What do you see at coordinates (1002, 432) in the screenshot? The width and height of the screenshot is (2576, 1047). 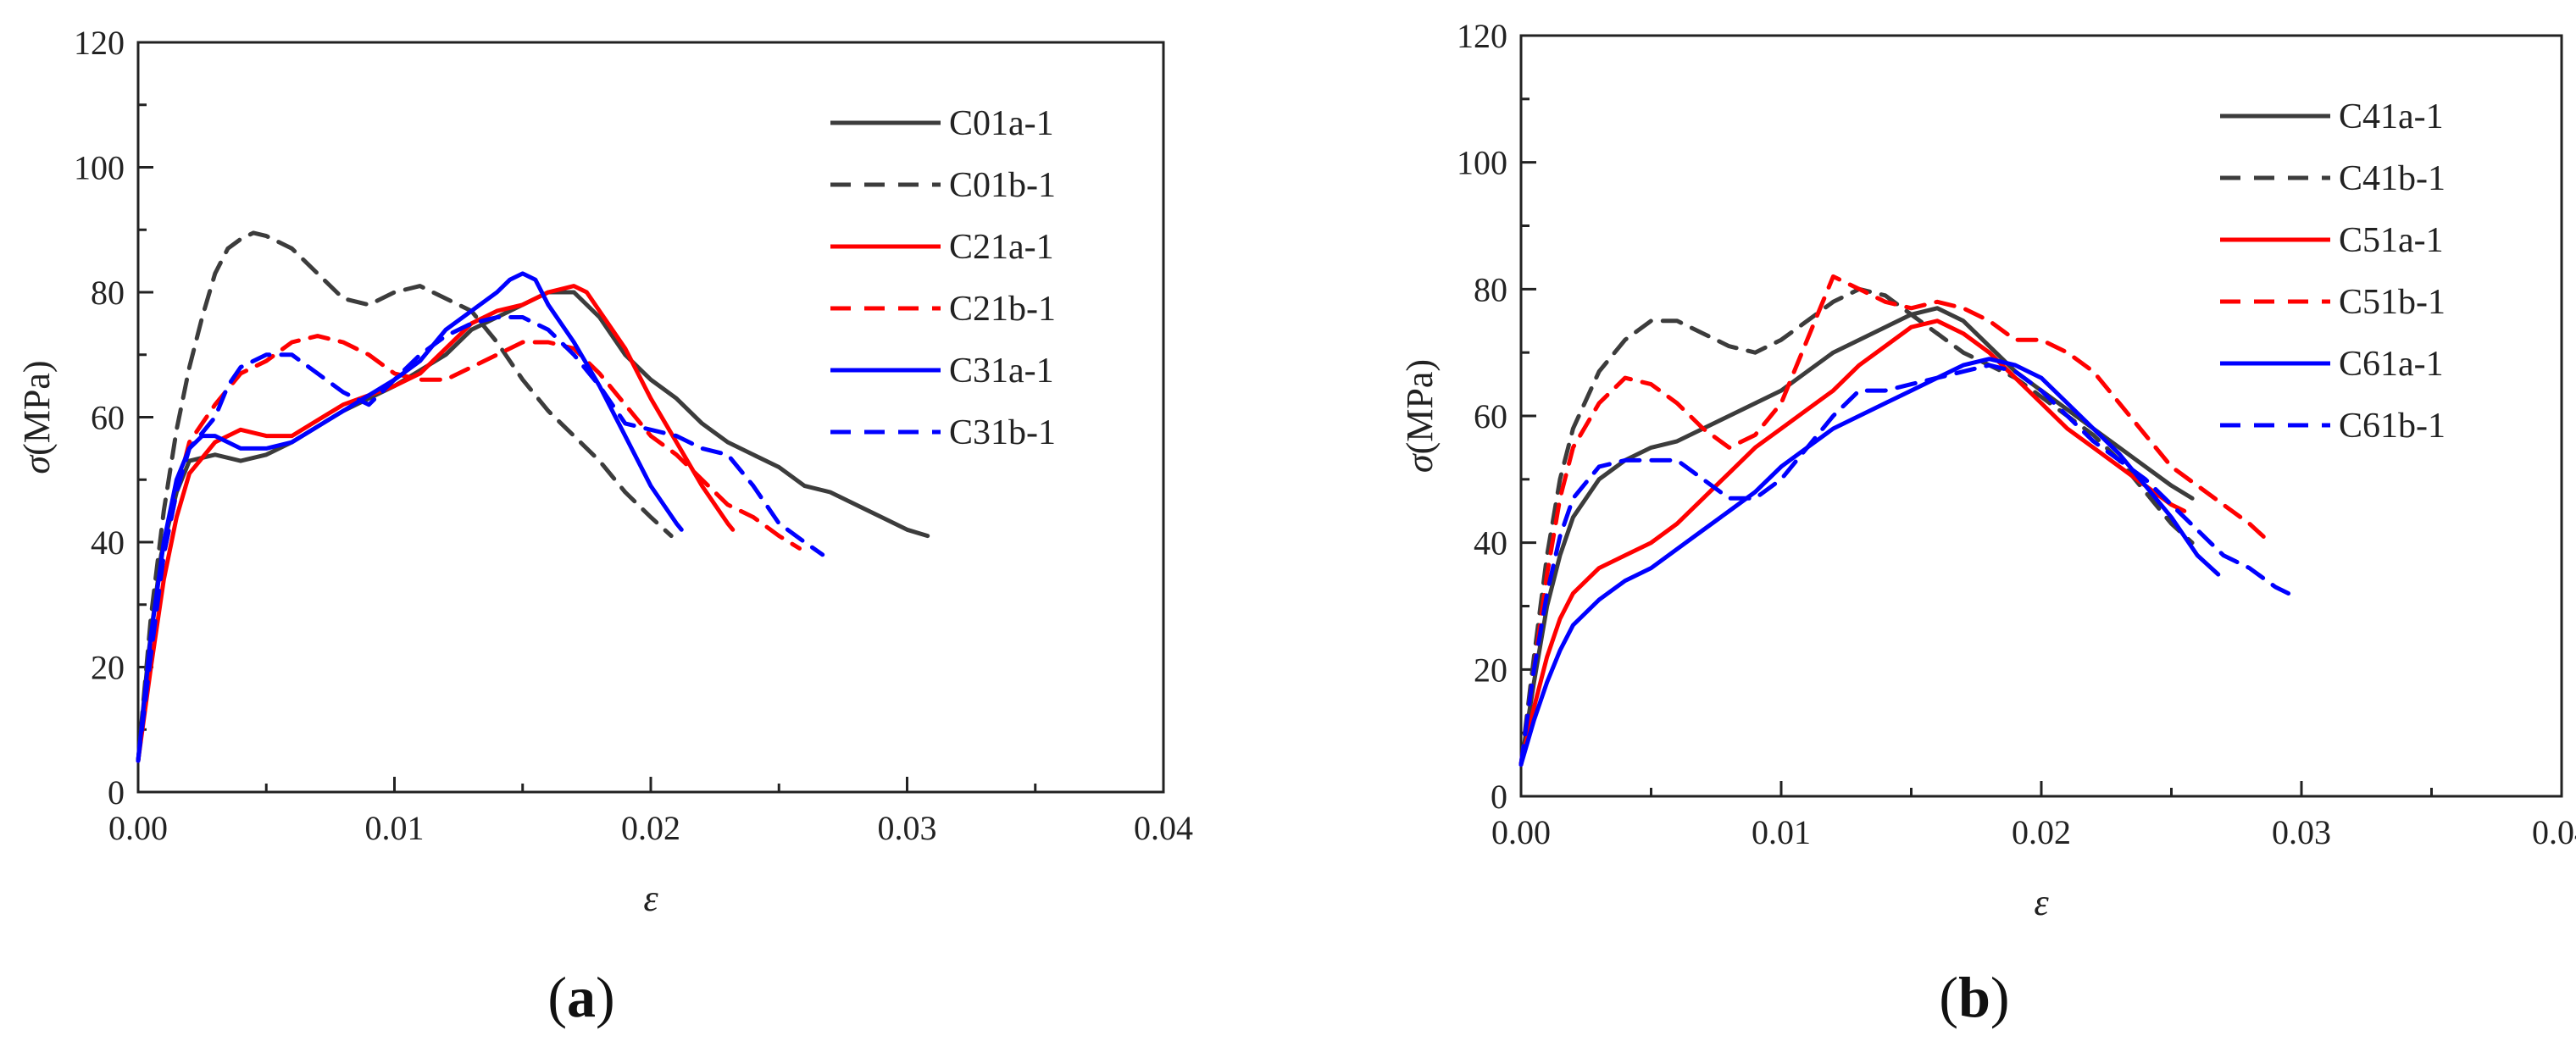 I see `legend-label: C31b-1` at bounding box center [1002, 432].